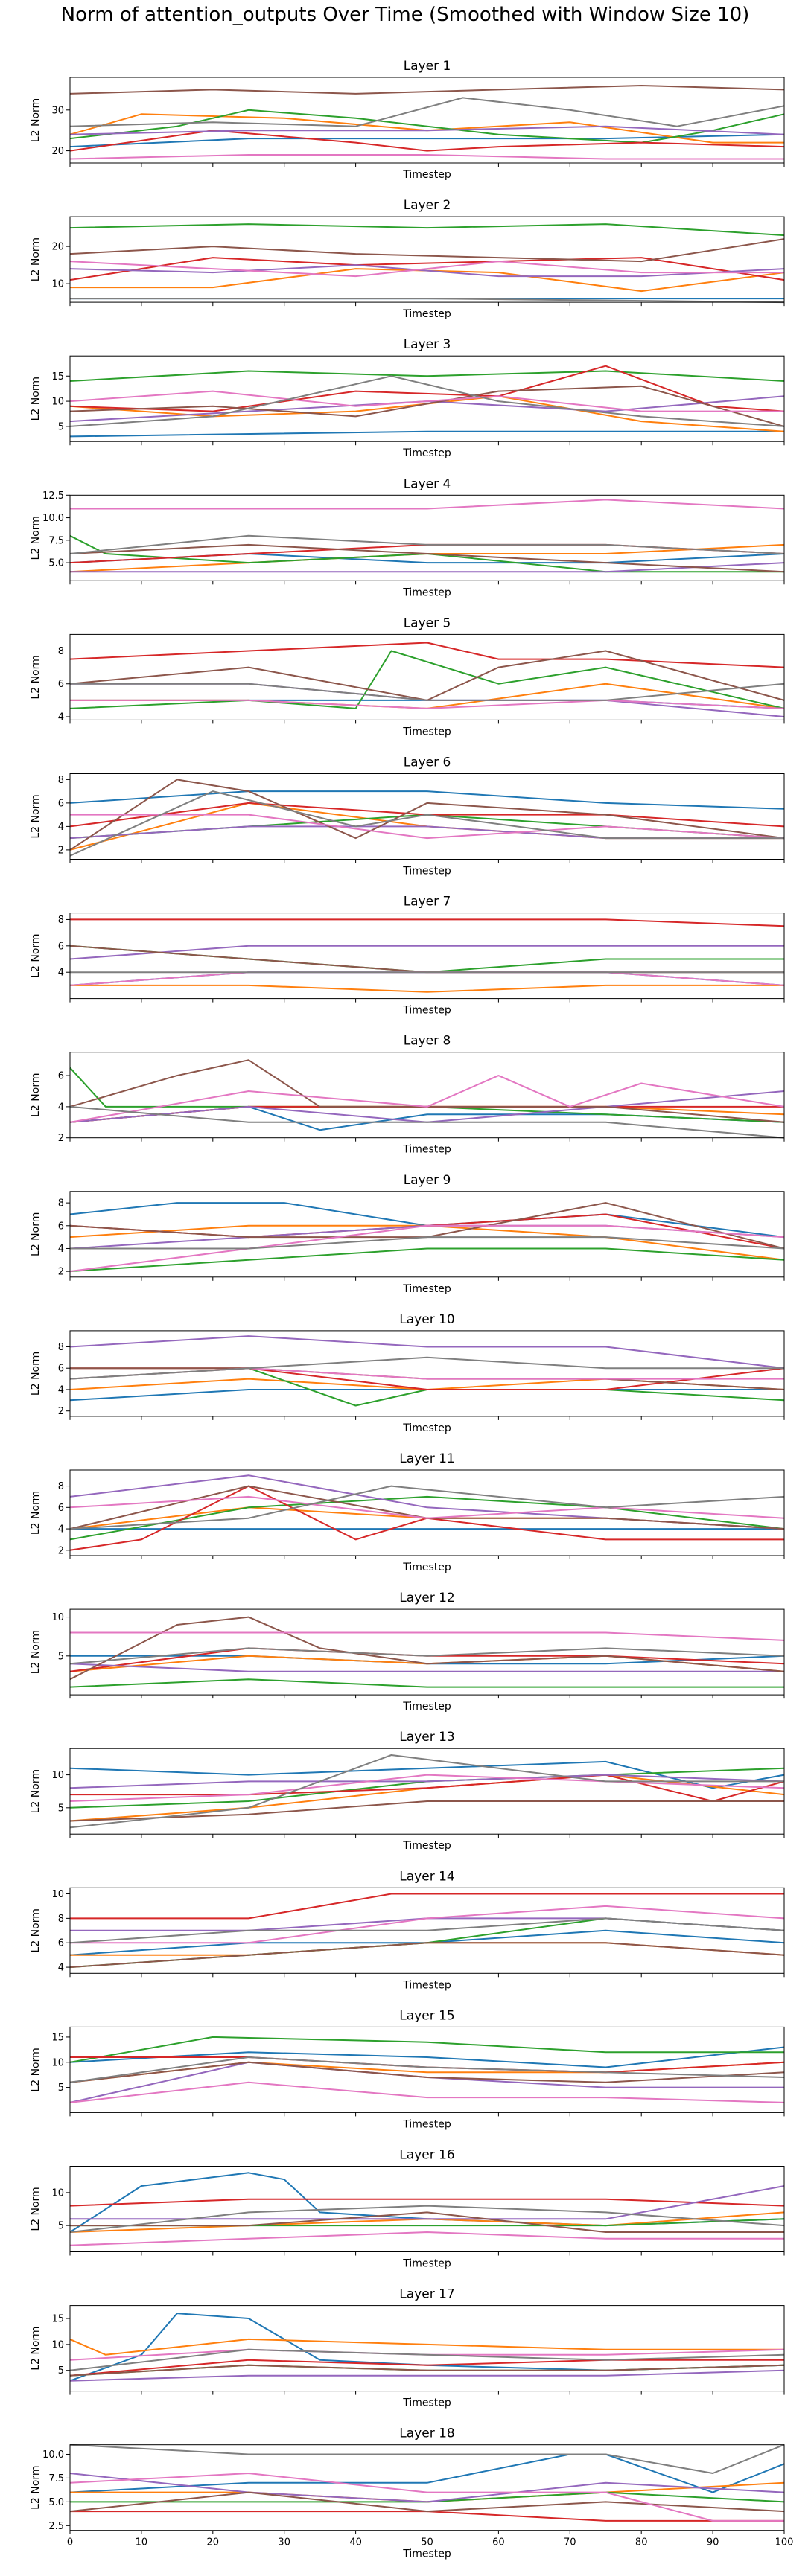 The height and width of the screenshot is (2576, 811). Describe the element at coordinates (53, 496) in the screenshot. I see `y-tick-label: 12.5` at that location.